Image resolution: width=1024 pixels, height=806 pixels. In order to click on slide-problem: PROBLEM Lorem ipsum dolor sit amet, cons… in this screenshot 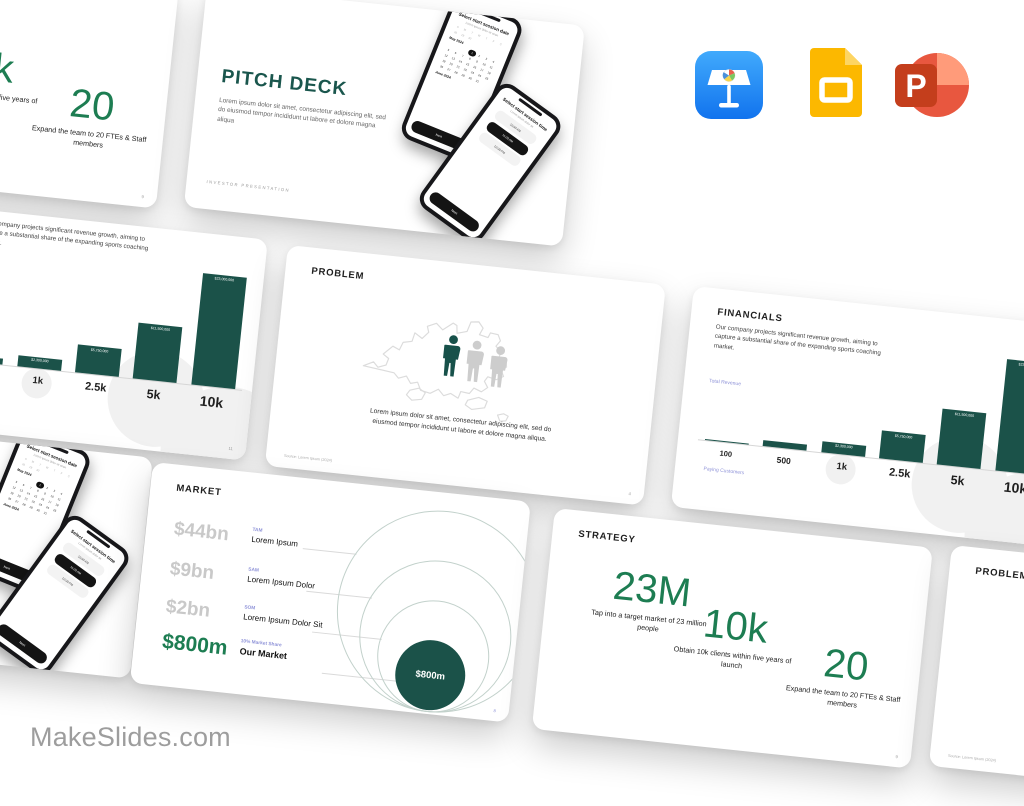, I will do `click(465, 375)`.